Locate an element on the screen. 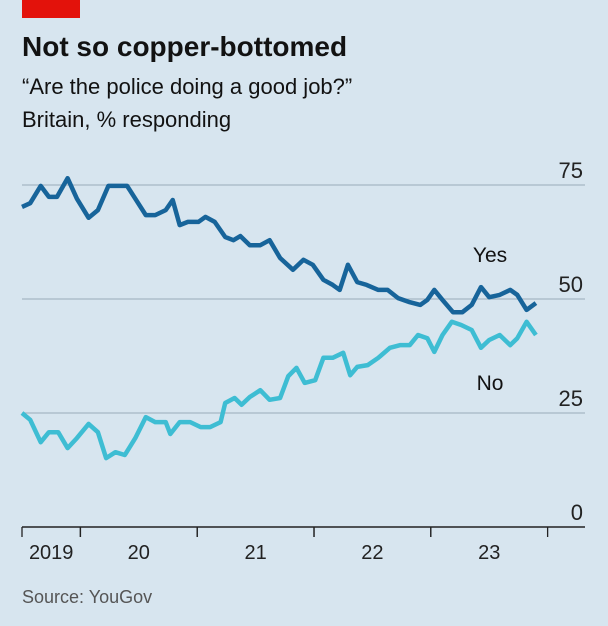 The width and height of the screenshot is (608, 626). chart-title: Not so copper-bottomed is located at coordinates (184, 46).